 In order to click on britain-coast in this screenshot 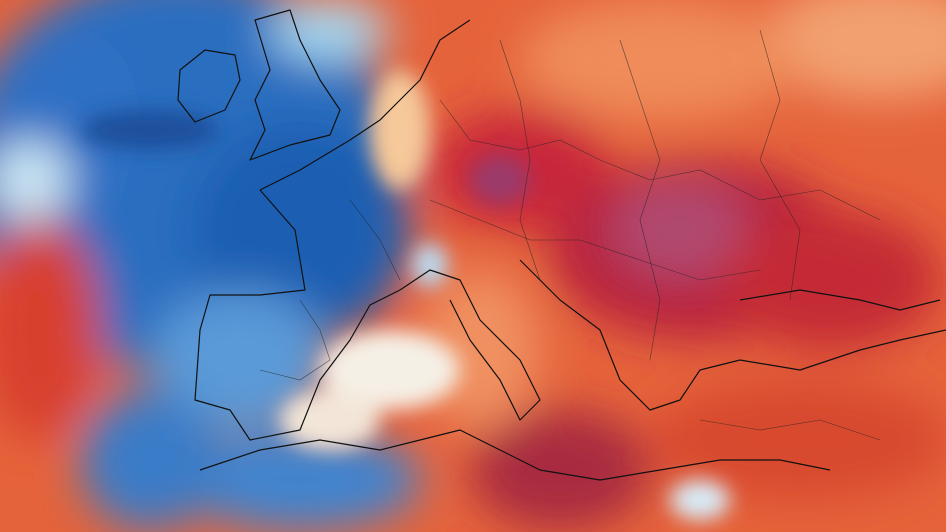, I will do `click(295, 85)`.